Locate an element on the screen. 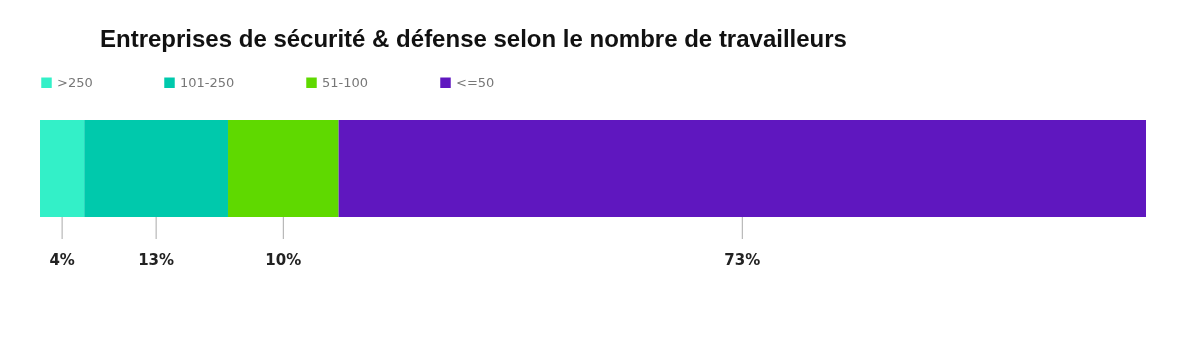 The image size is (1200, 339). data-label: 4% is located at coordinates (62, 260).